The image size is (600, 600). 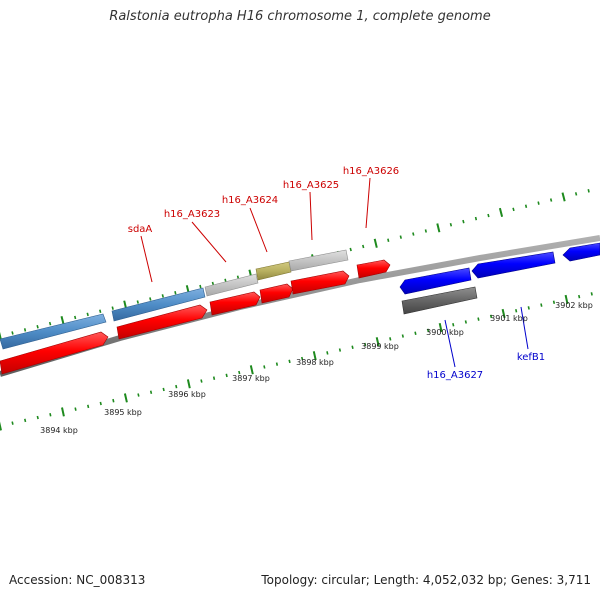 What do you see at coordinates (368, 203) in the screenshot?
I see `leader-h16-a3626` at bounding box center [368, 203].